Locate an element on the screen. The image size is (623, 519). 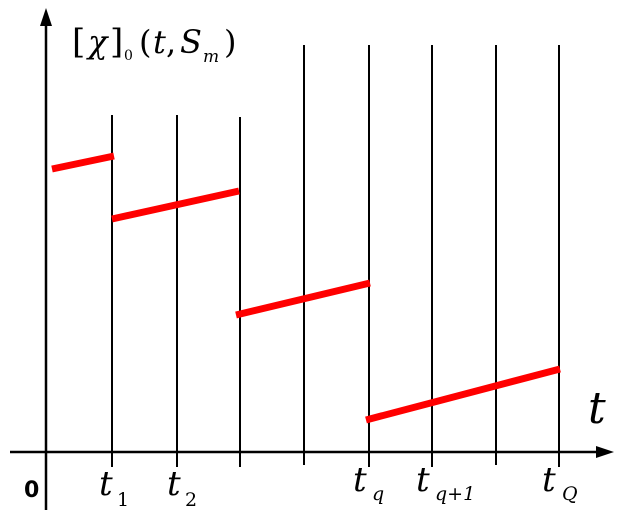
y-axis-label: [ χ ] 0 ( t , S m ) is located at coordinates (154, 44).